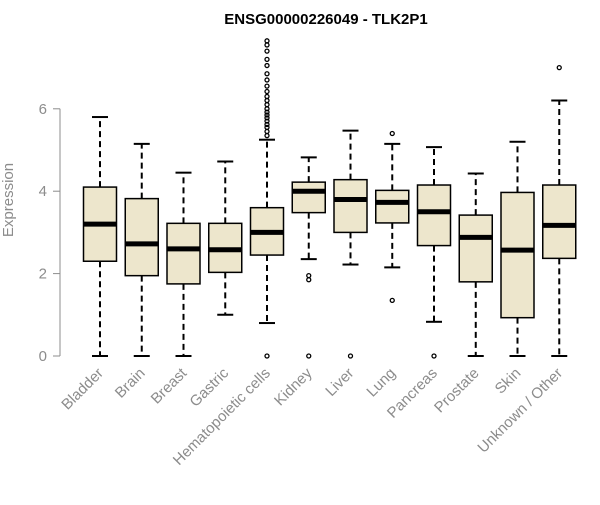  I want to click on y-tick-label: 6, so click(43, 109).